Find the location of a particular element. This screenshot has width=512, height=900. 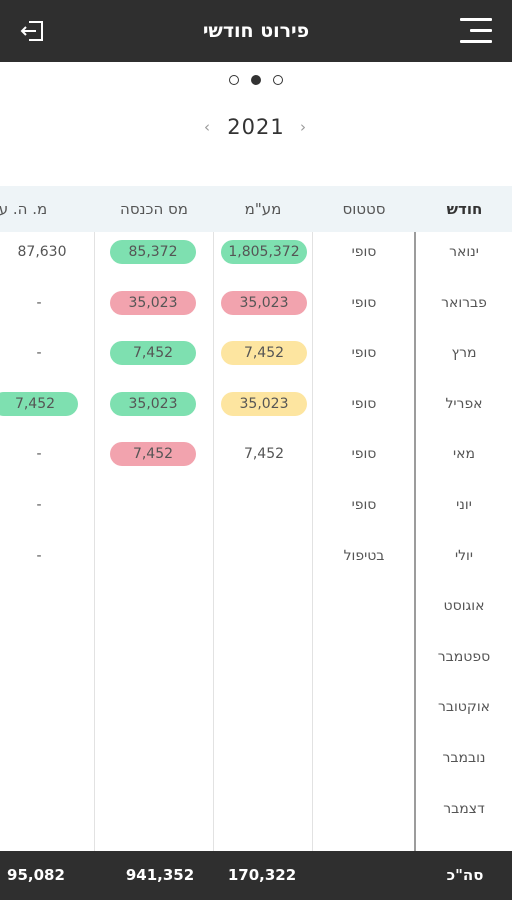

year-selector: ‹ 2021 › is located at coordinates (256, 127).